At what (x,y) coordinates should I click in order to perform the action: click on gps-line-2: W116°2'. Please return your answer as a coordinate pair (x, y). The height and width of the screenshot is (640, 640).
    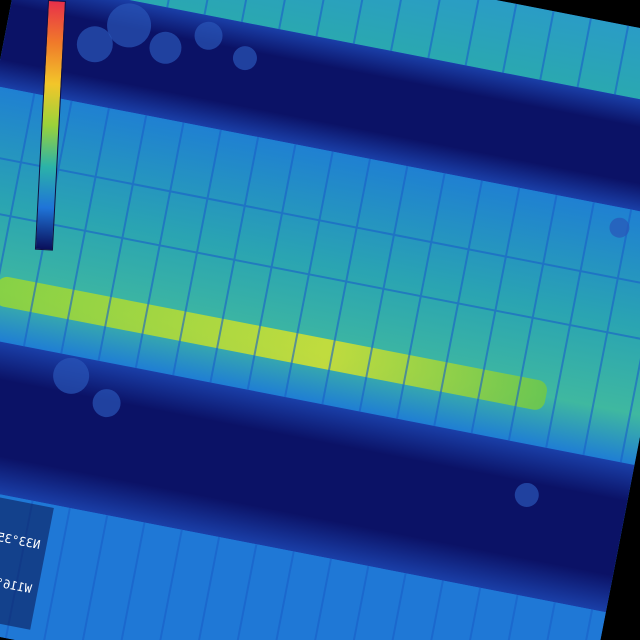
    Looking at the image, I should click on (16, 584).